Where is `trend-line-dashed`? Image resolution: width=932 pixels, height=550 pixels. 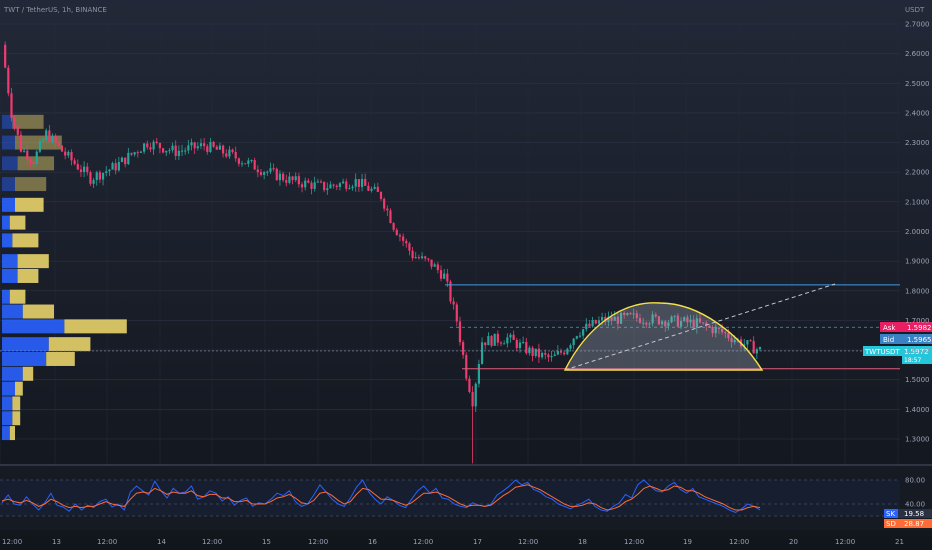
trend-line-dashed is located at coordinates (700, 327).